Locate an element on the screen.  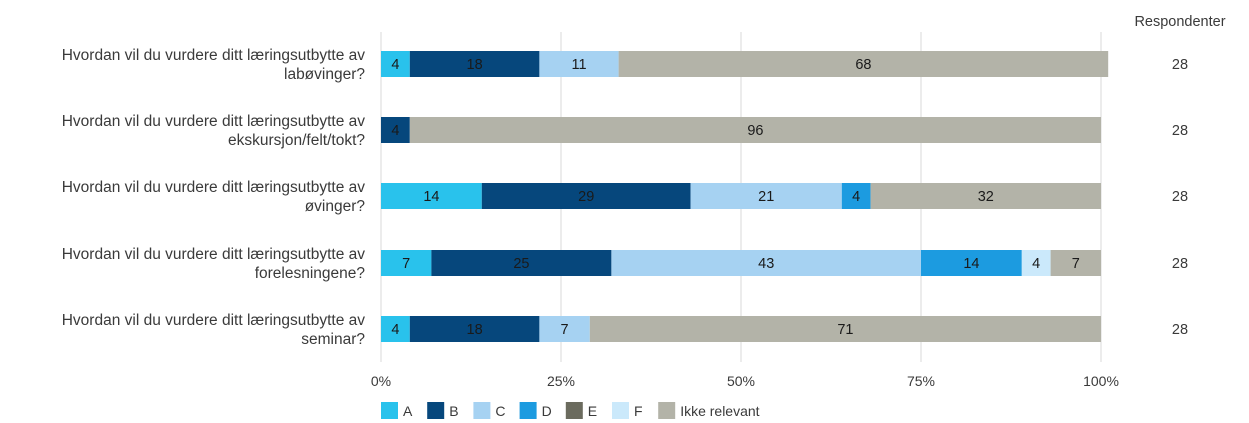
legend-label: B is located at coordinates (453, 411).